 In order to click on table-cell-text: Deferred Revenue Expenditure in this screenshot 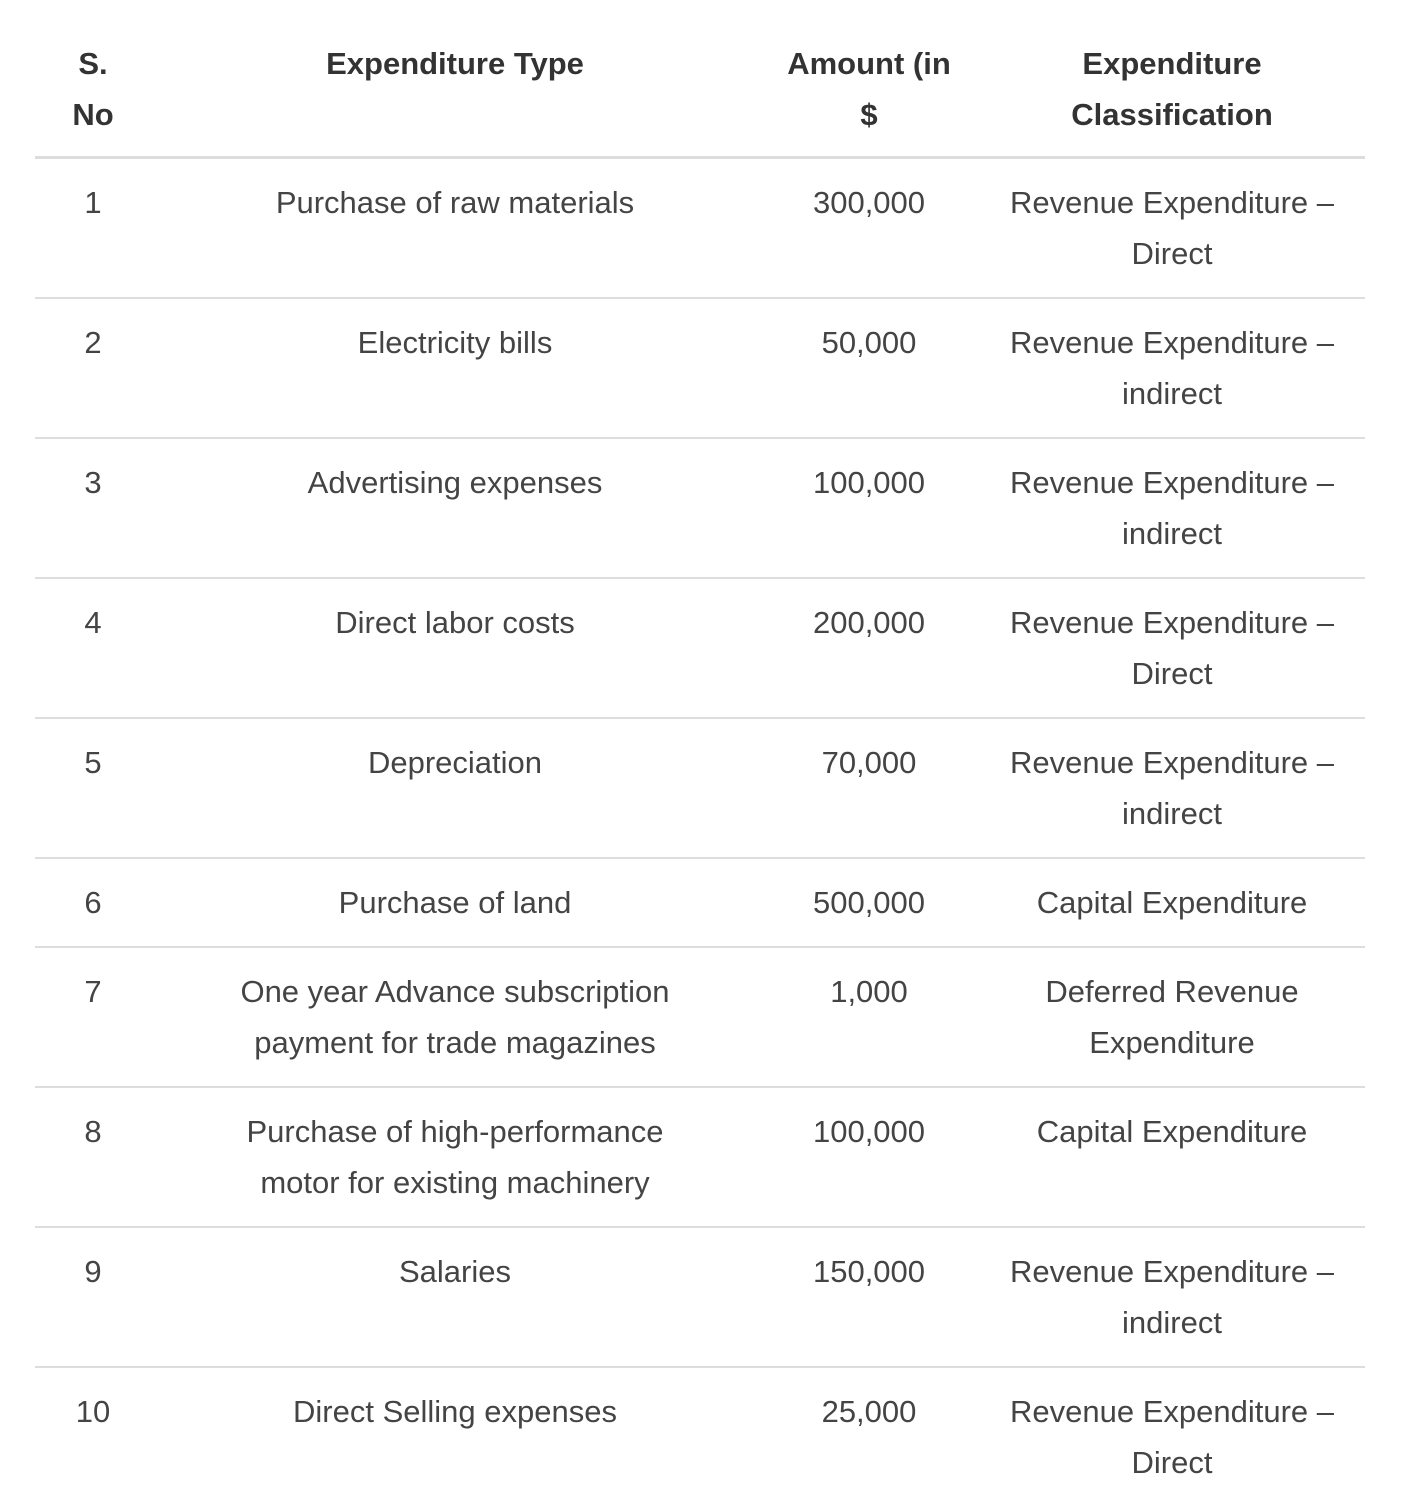, I will do `click(1172, 1017)`.